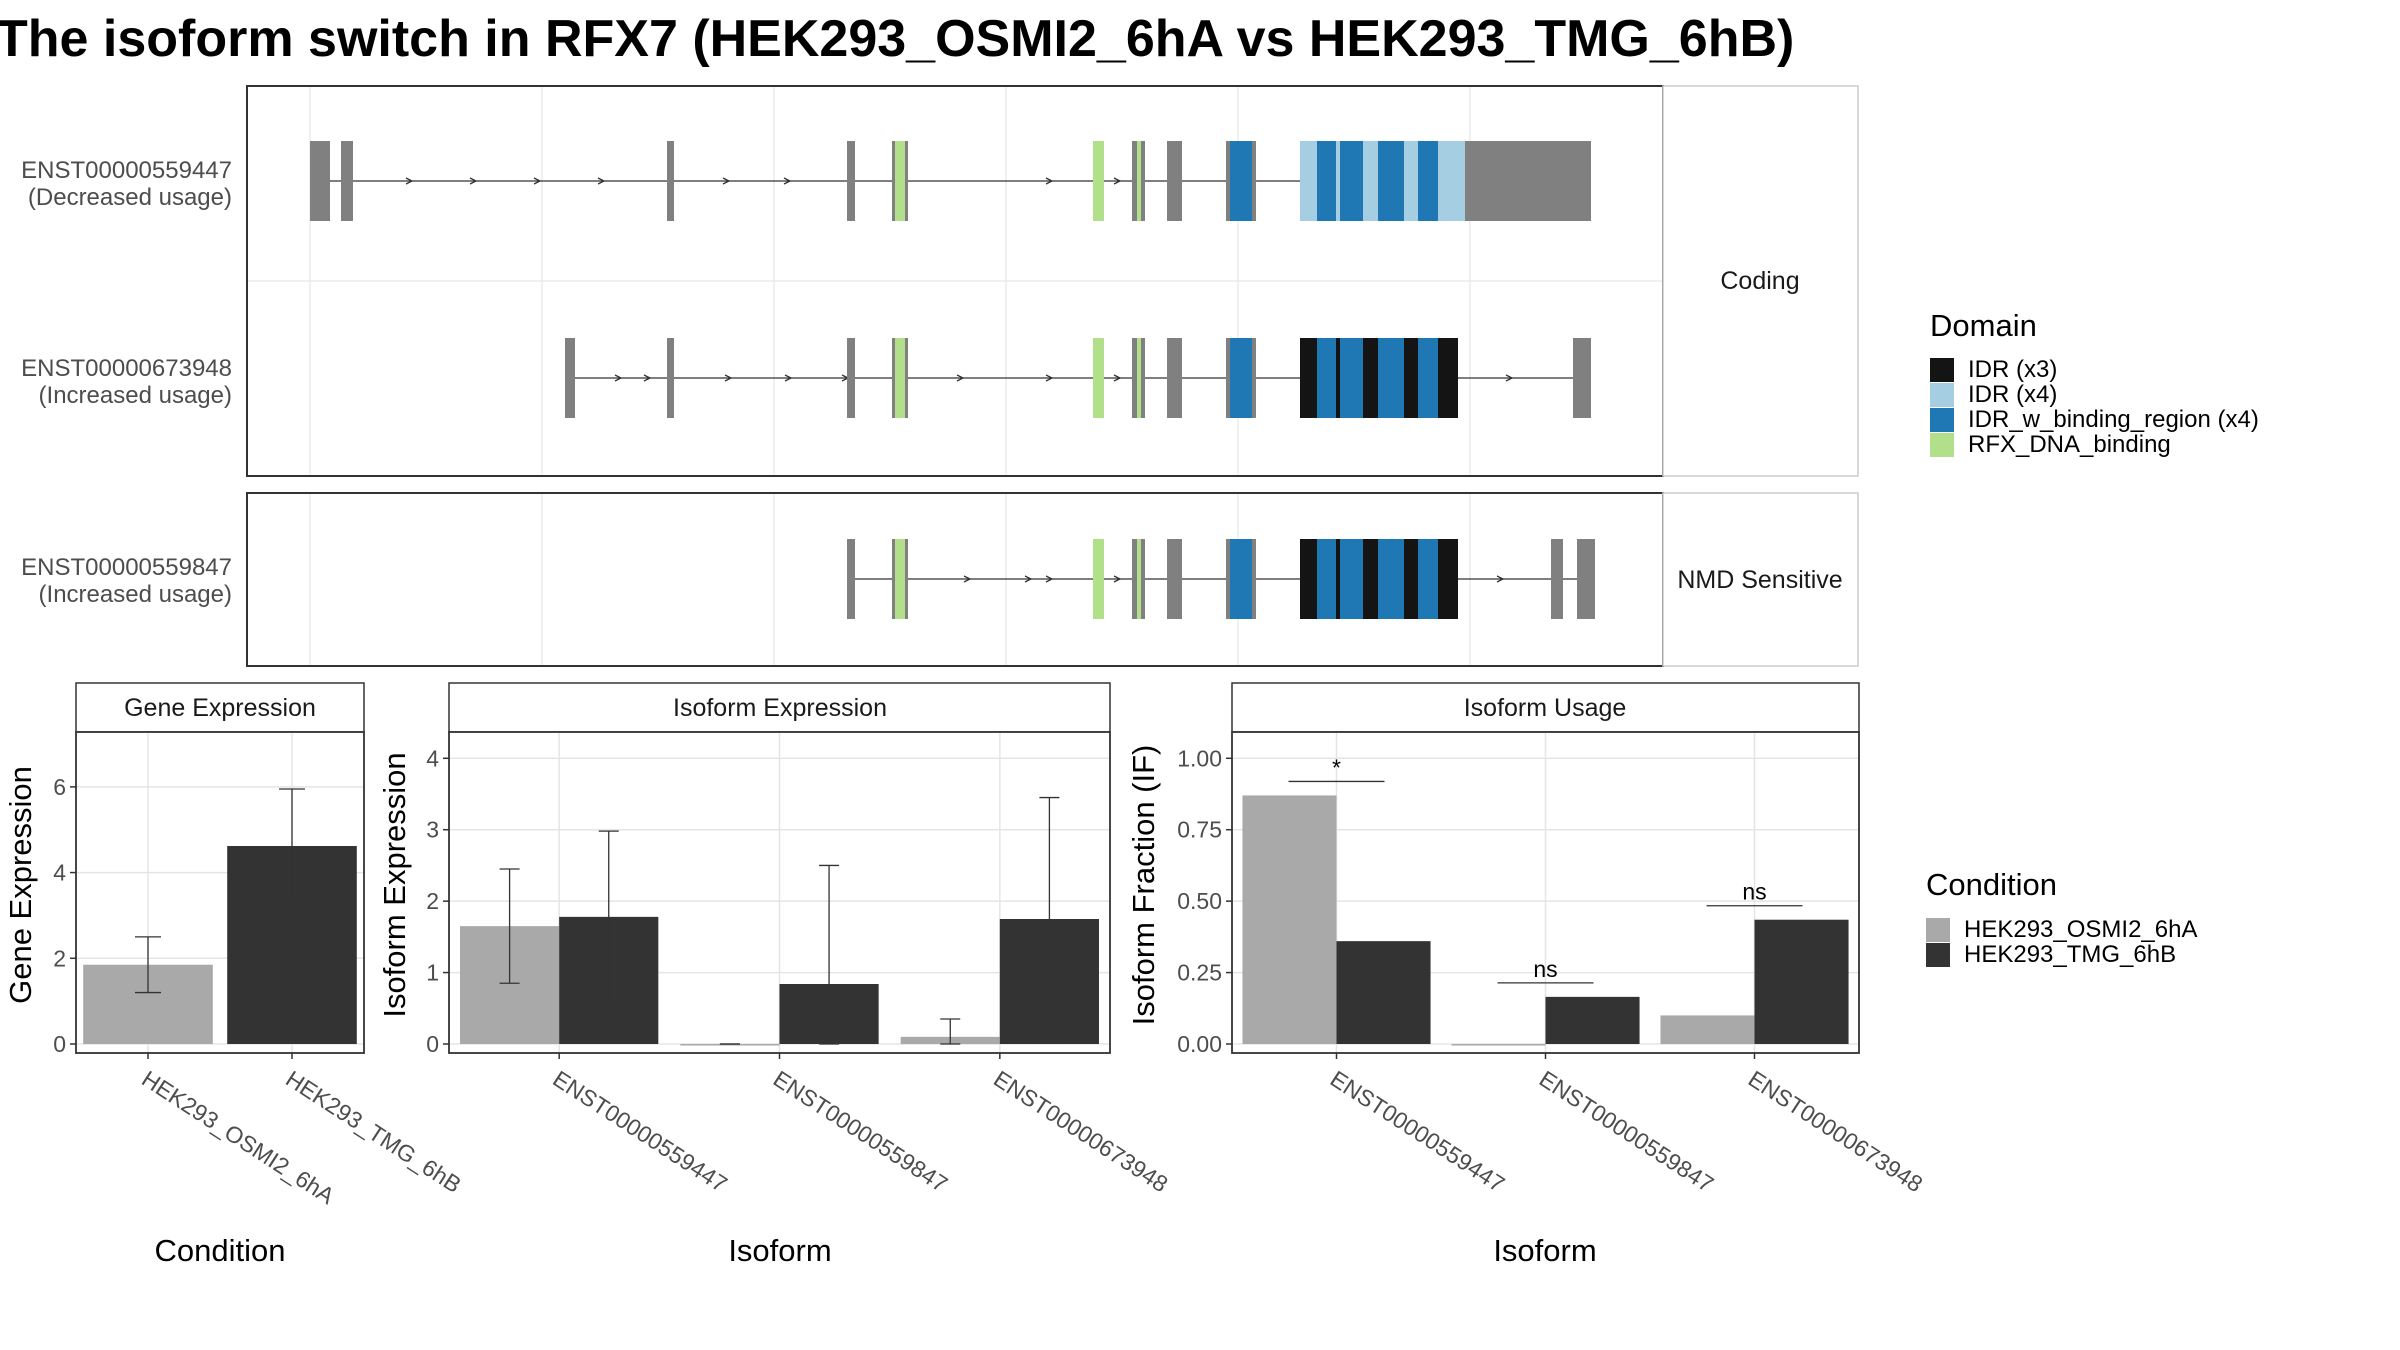 The width and height of the screenshot is (2400, 1350). What do you see at coordinates (432, 973) in the screenshot?
I see `y-tick-label: 1` at bounding box center [432, 973].